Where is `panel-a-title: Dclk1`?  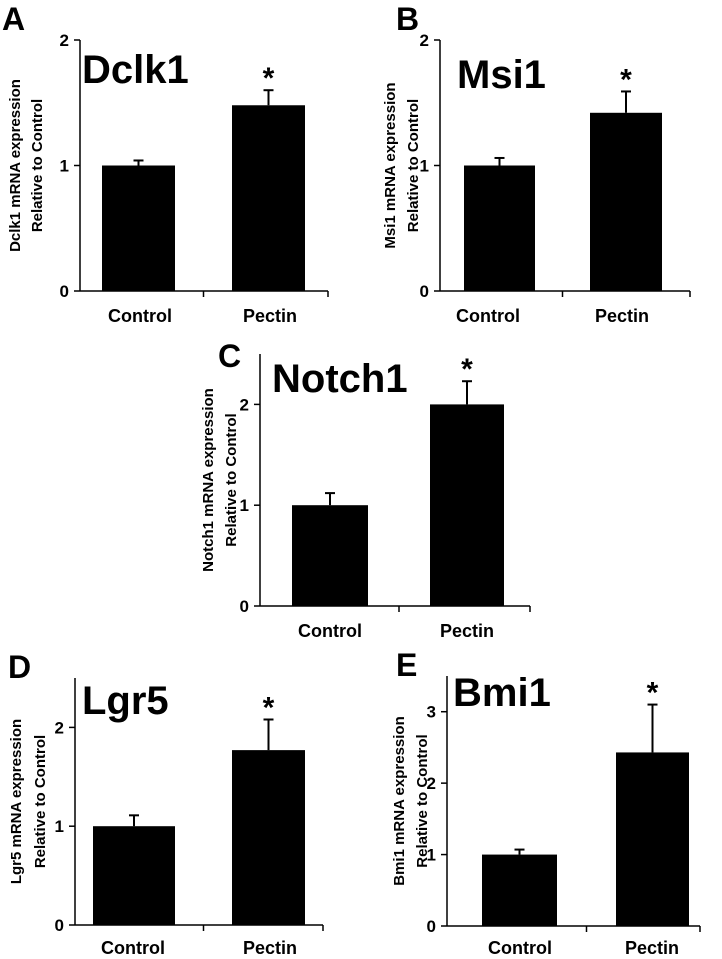
panel-a-title: Dclk1 is located at coordinates (135, 70).